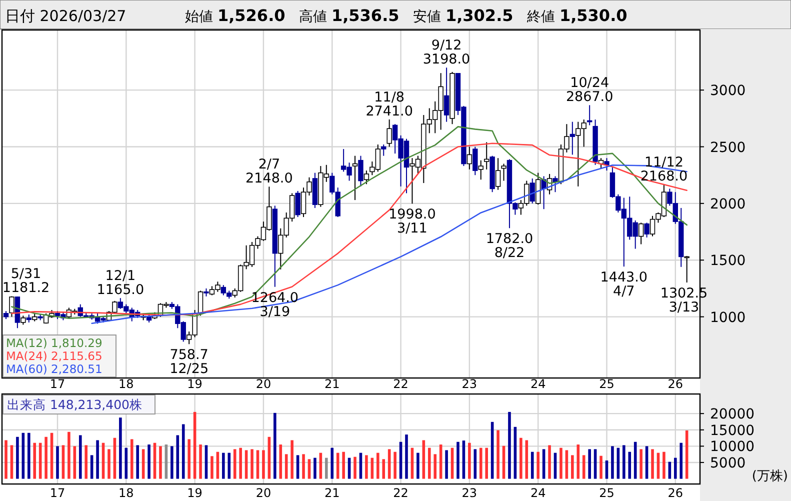 The height and width of the screenshot is (501, 791). Describe the element at coordinates (728, 318) in the screenshot. I see `y-tick-label: 1000` at that location.